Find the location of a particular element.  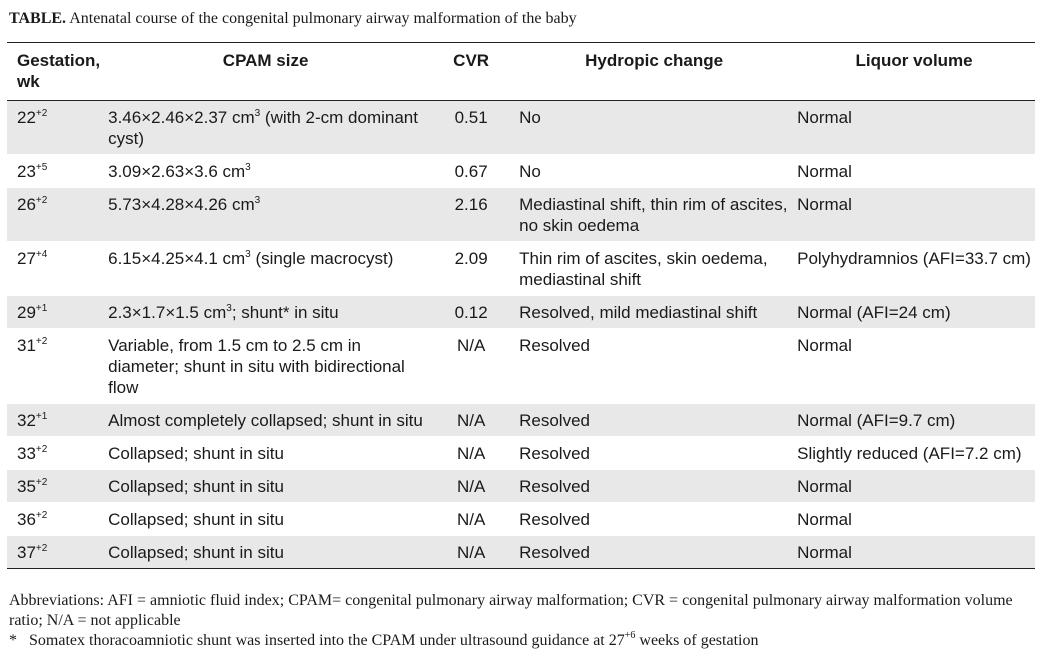

cell-liquor-volume: Slightly reduced (AFI=7.2 cm) is located at coordinates (914, 453).